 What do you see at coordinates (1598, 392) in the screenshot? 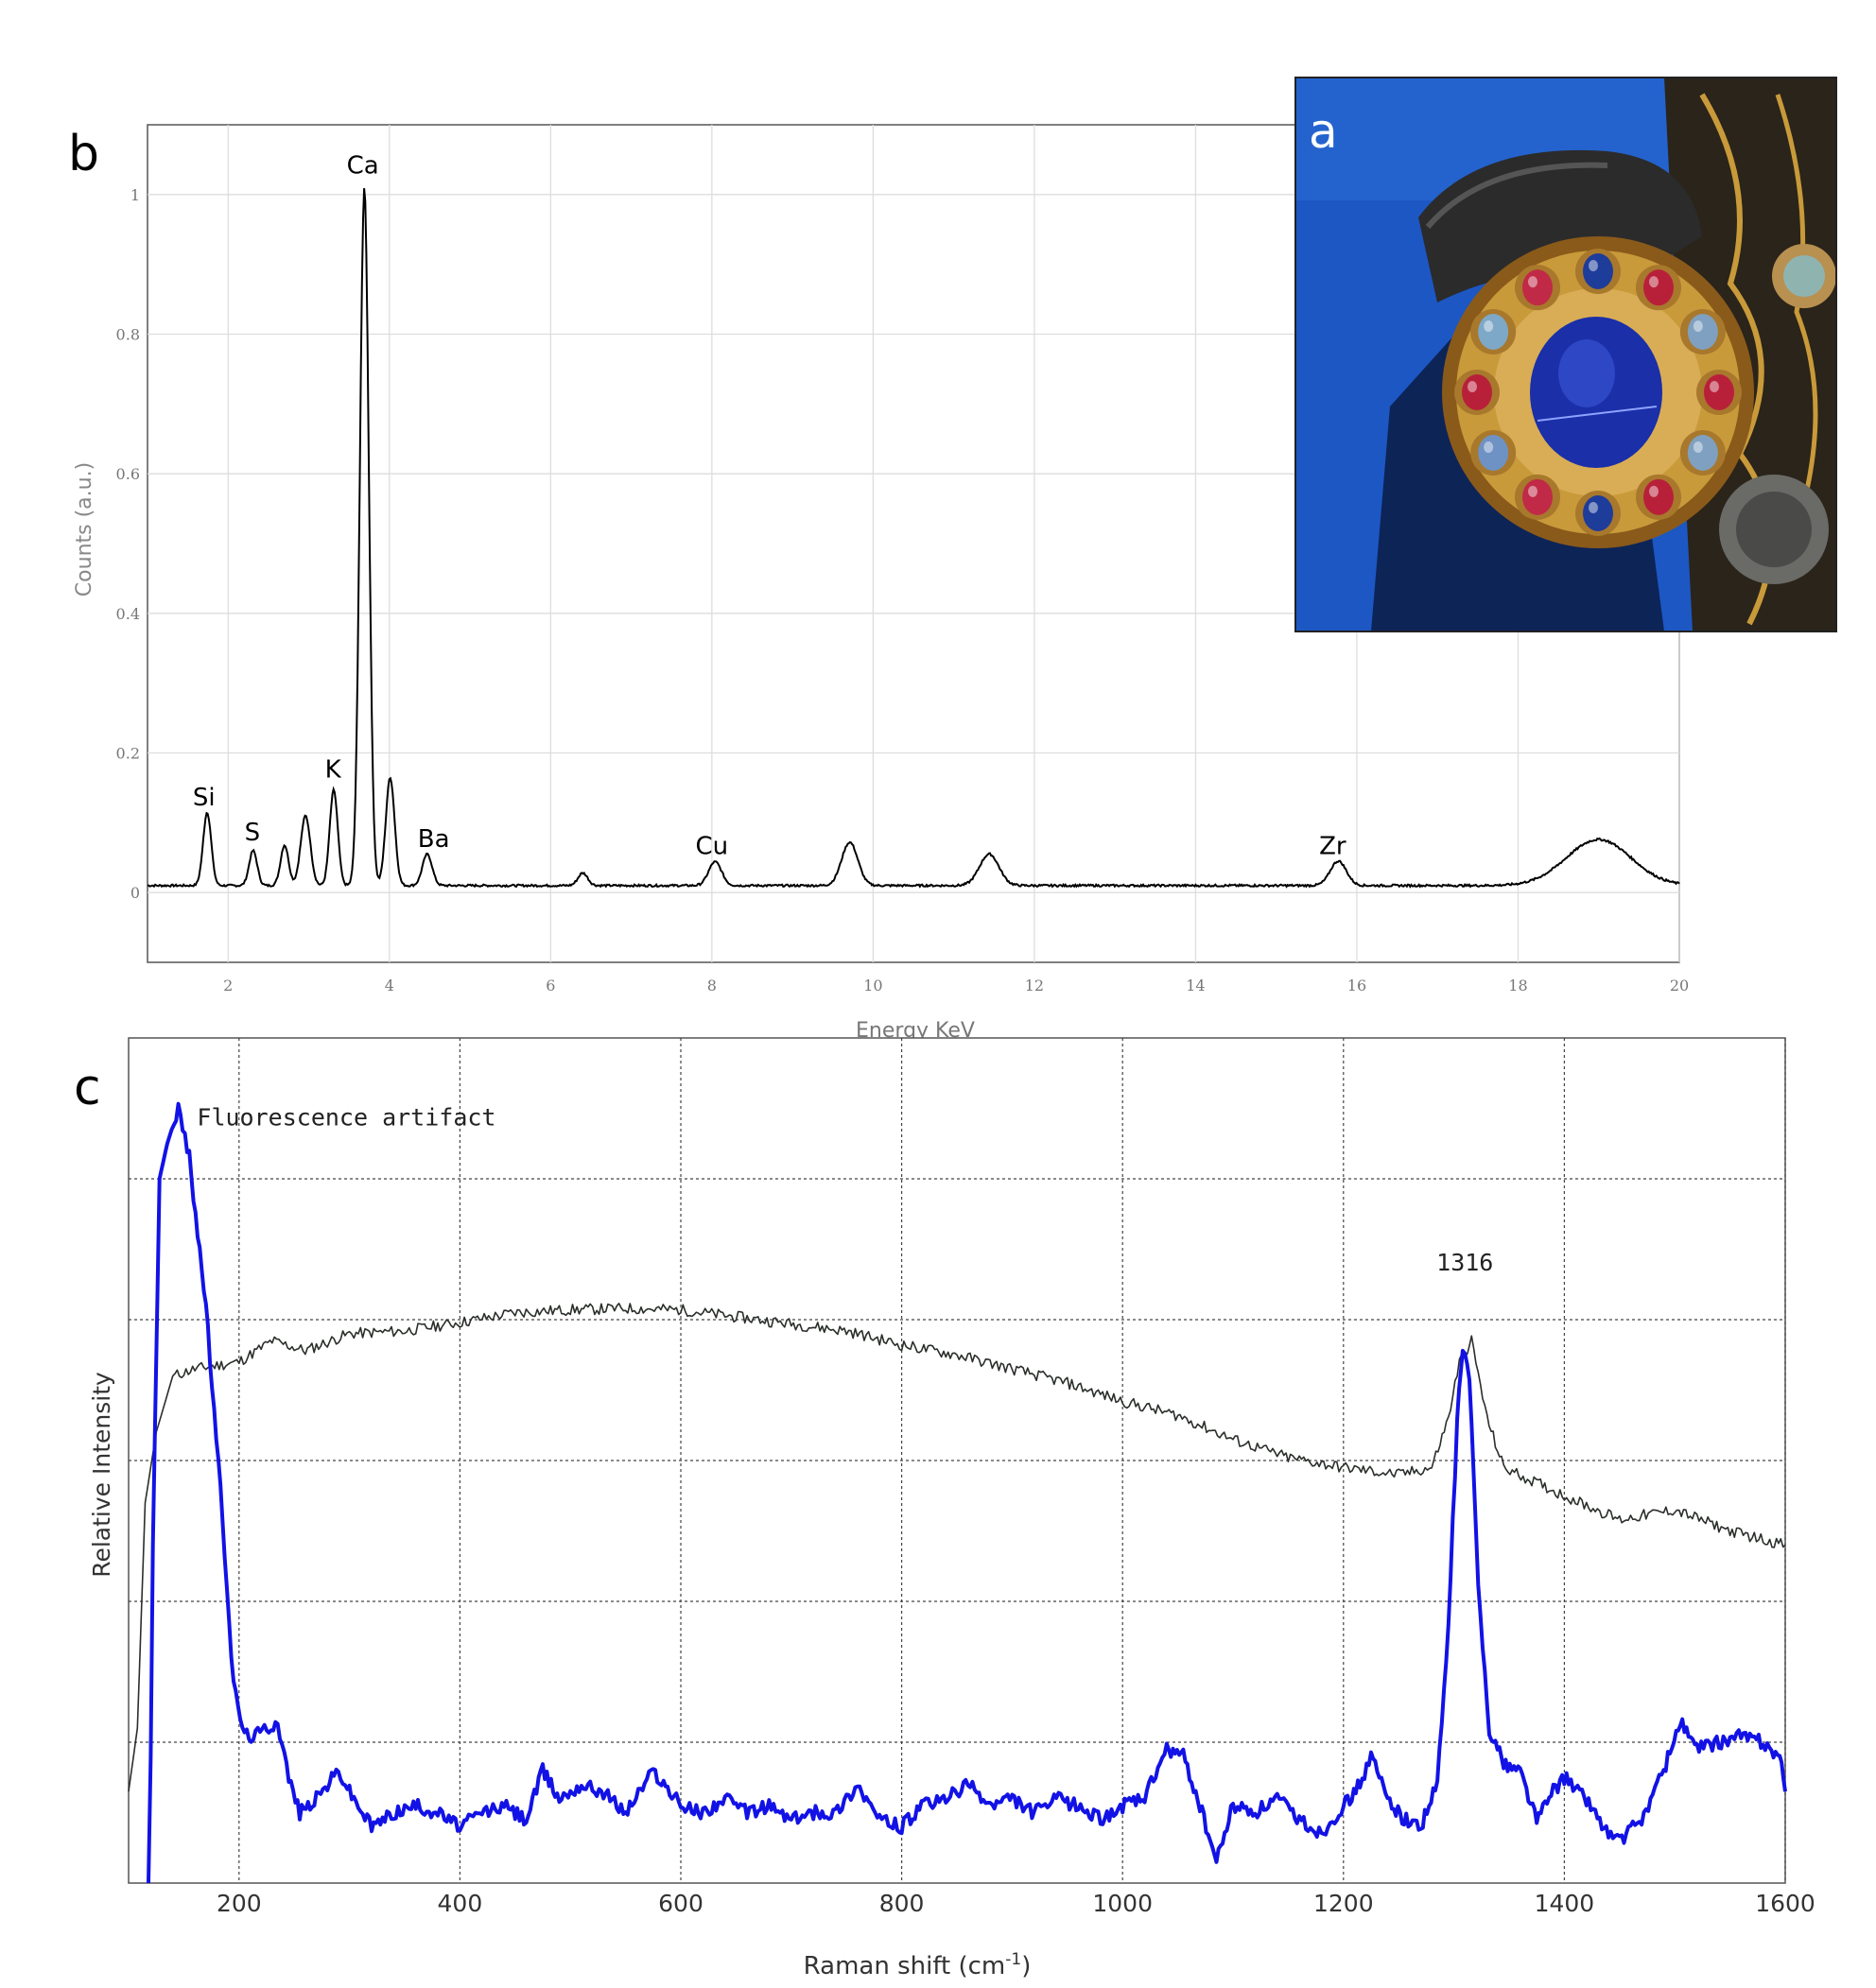
I see `rosette-gems` at bounding box center [1598, 392].